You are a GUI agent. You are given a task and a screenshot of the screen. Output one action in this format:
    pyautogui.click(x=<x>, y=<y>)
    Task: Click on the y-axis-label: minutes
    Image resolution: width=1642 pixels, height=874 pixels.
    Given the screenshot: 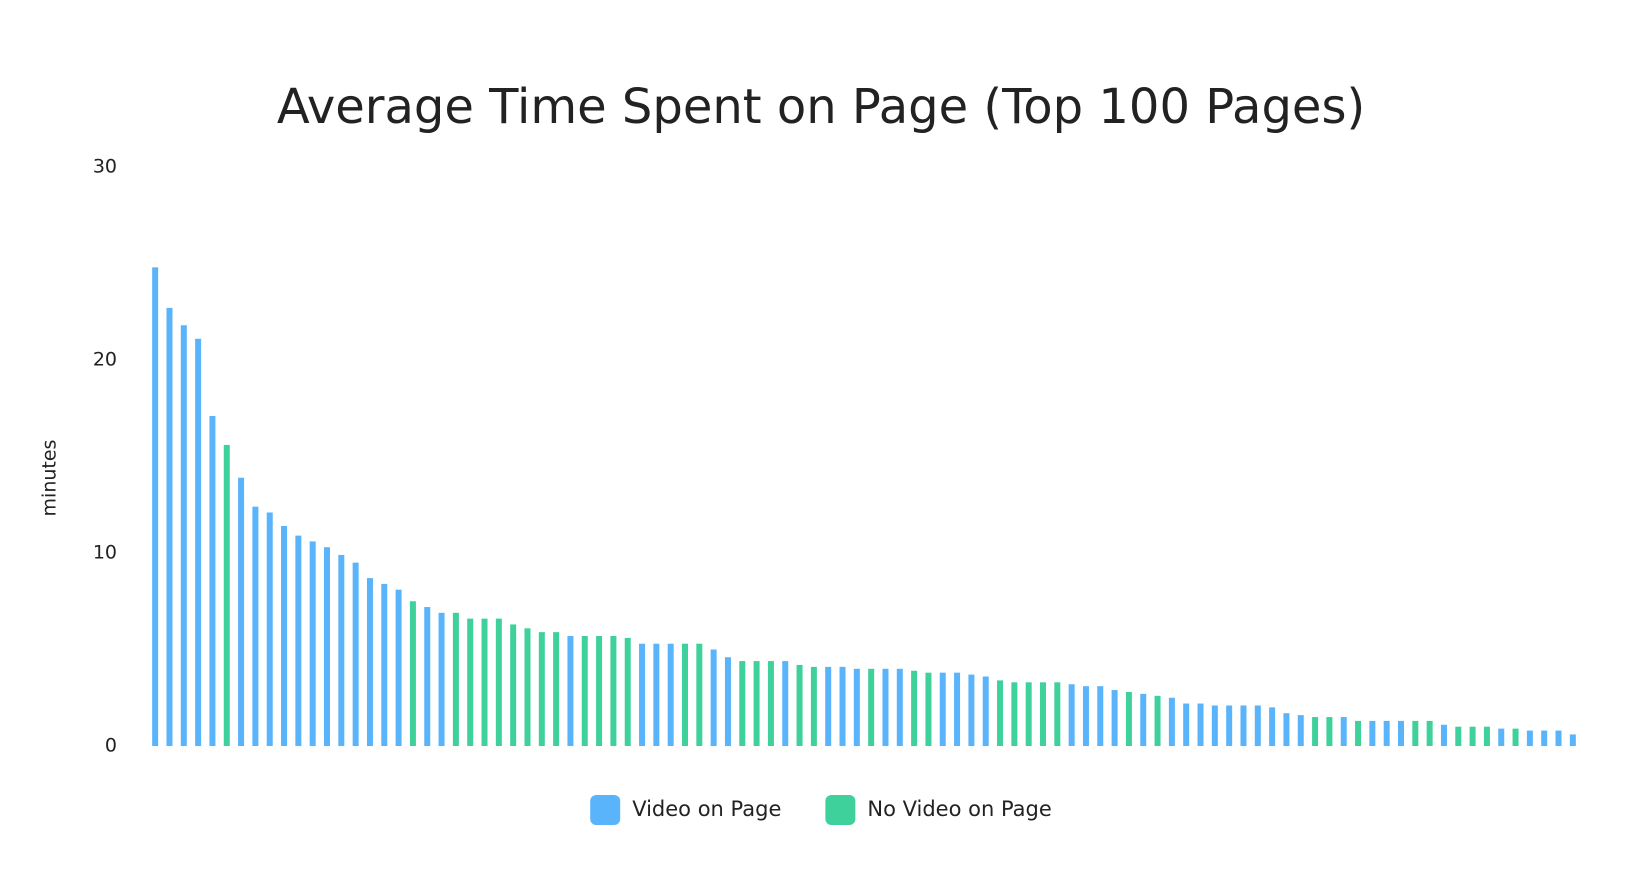 What is the action you would take?
    pyautogui.click(x=50, y=478)
    